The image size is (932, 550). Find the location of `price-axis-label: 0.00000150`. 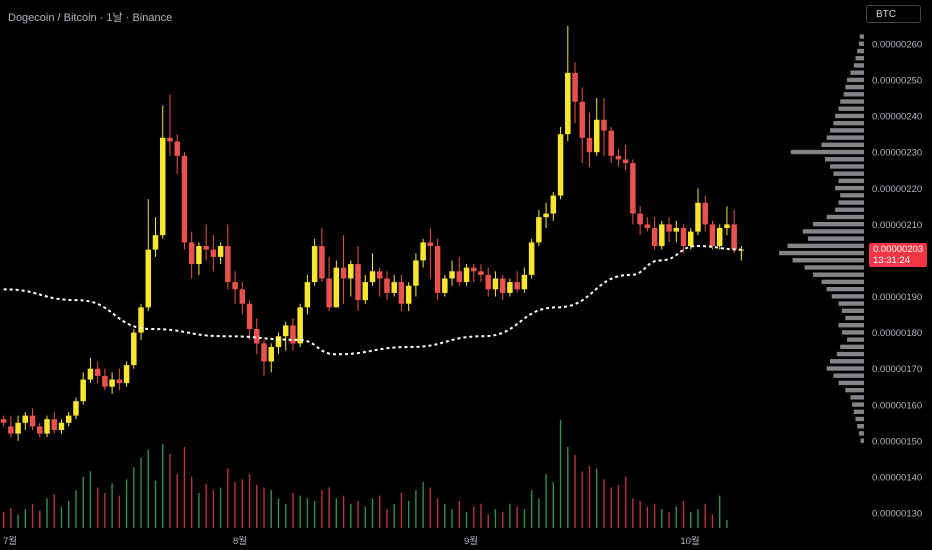

price-axis-label: 0.00000150 is located at coordinates (897, 441).